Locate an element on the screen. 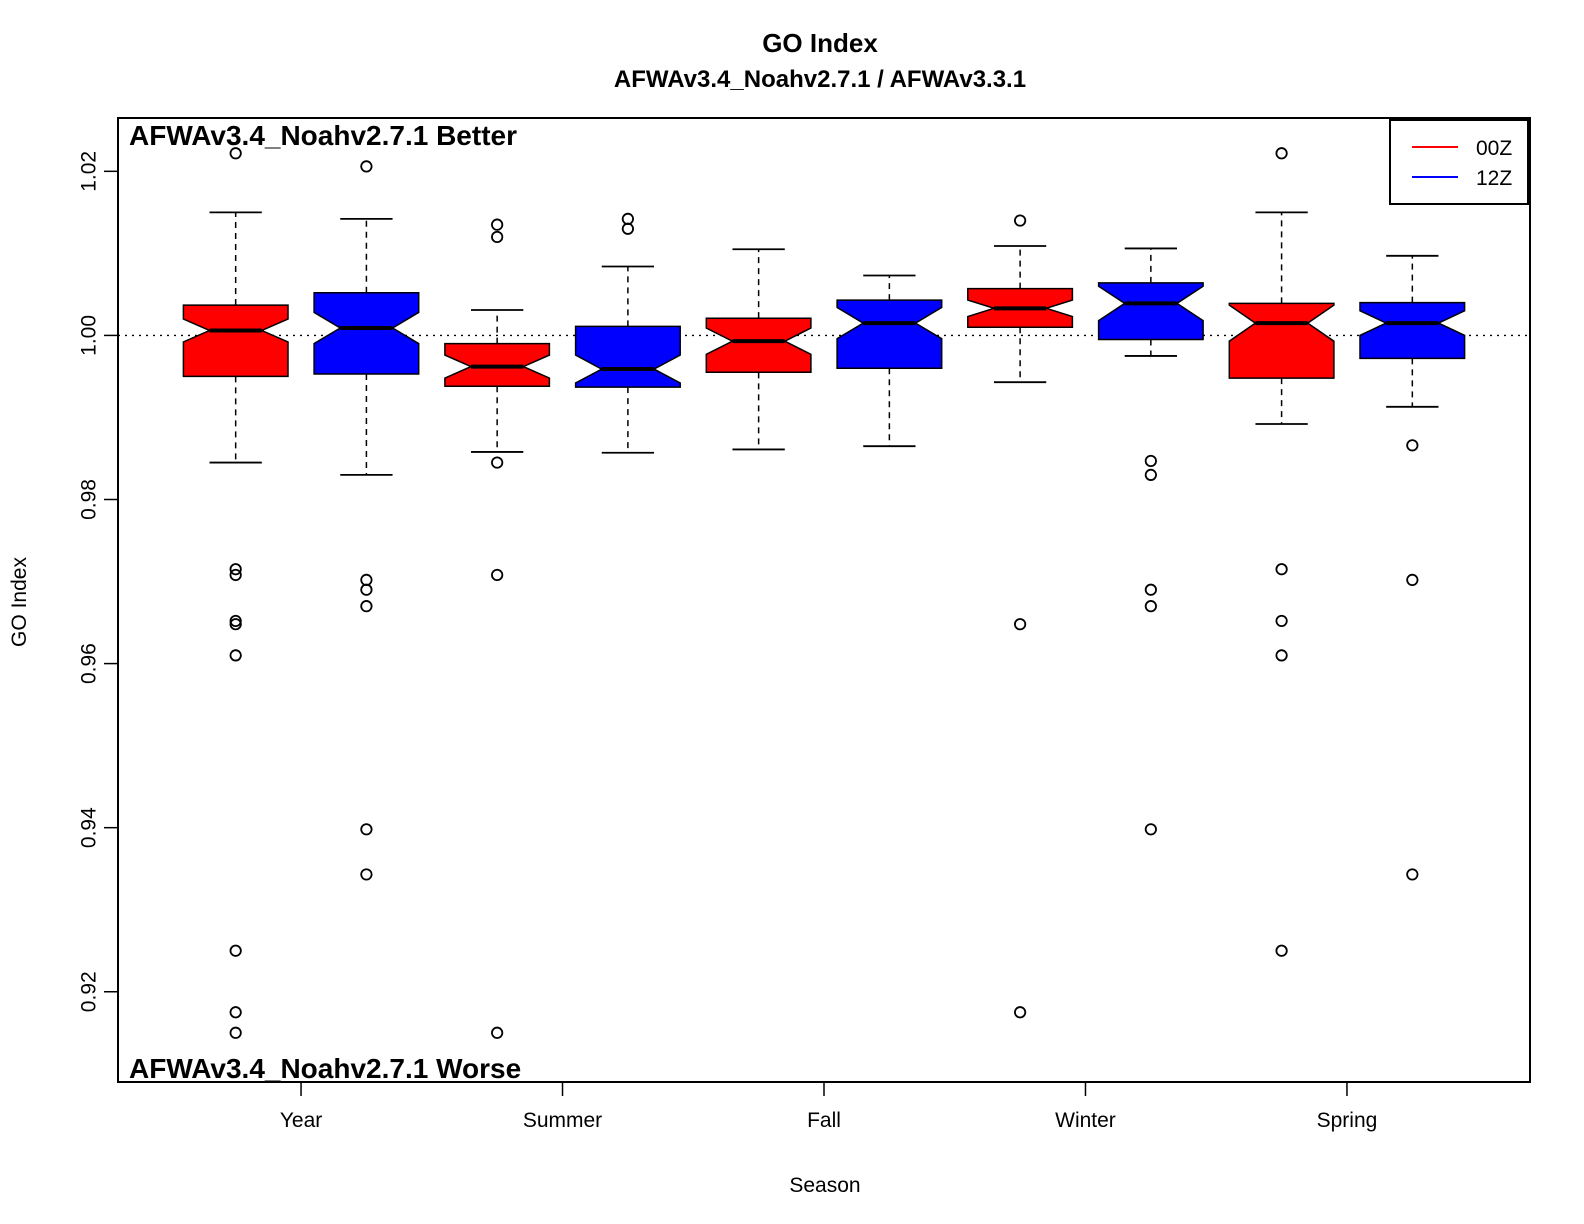 This screenshot has height=1224, width=1584. x-axis-label: Season is located at coordinates (824, 1185).